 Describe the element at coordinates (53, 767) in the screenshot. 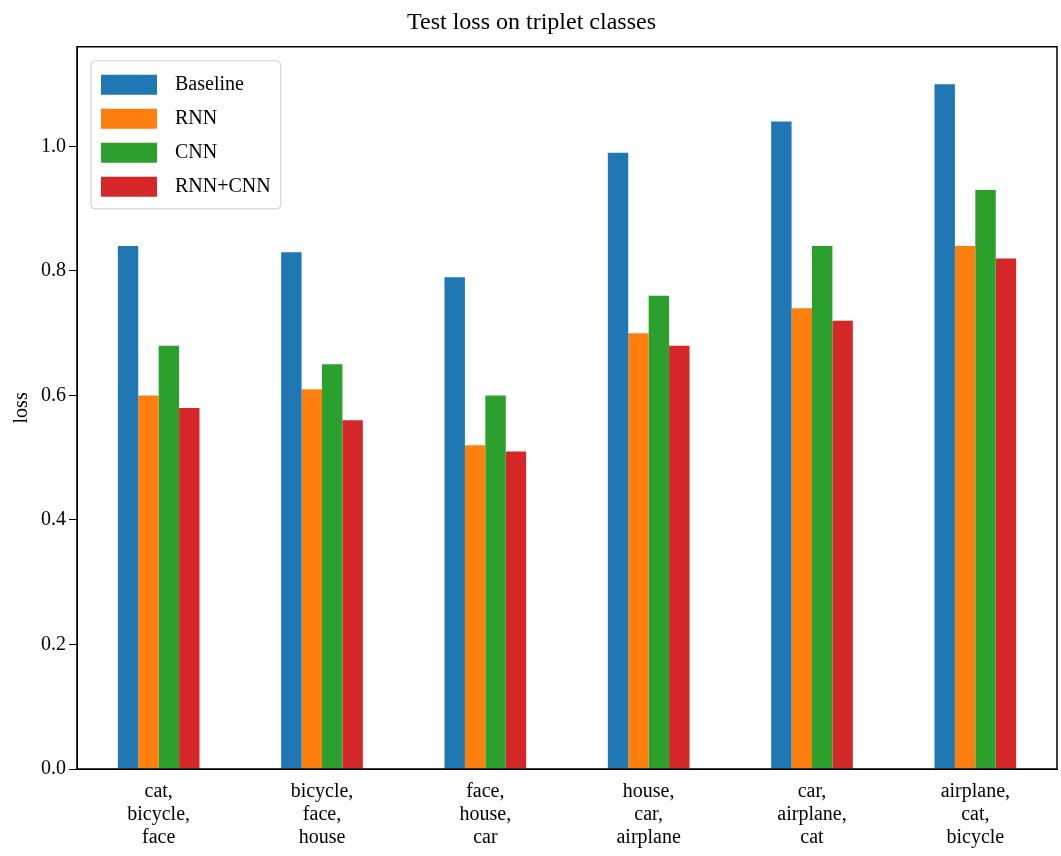

I see `y-tick-label: 0.0` at that location.